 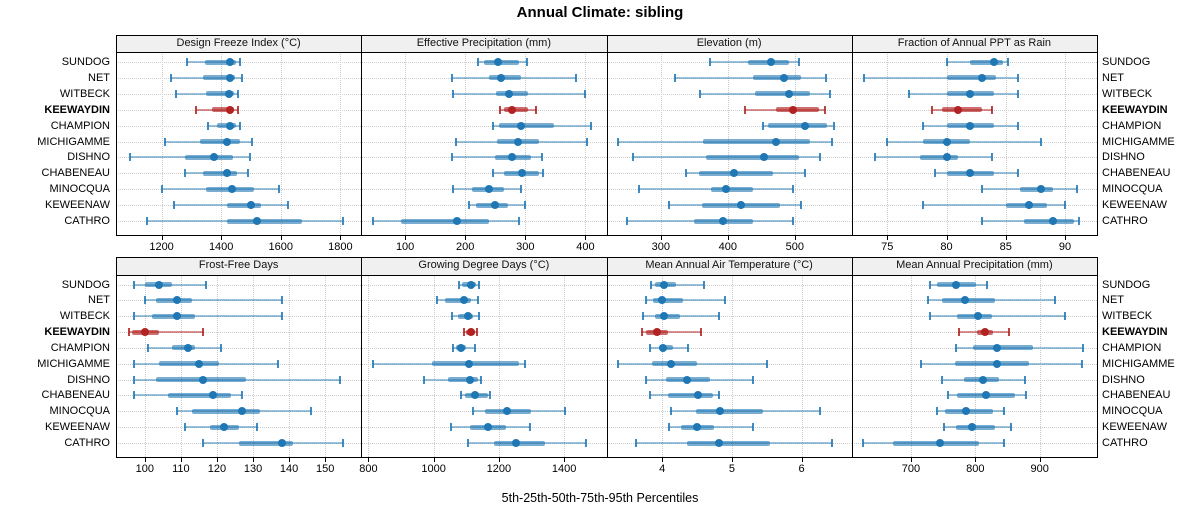 I want to click on site-label-left: WITBECK, so click(x=84, y=316).